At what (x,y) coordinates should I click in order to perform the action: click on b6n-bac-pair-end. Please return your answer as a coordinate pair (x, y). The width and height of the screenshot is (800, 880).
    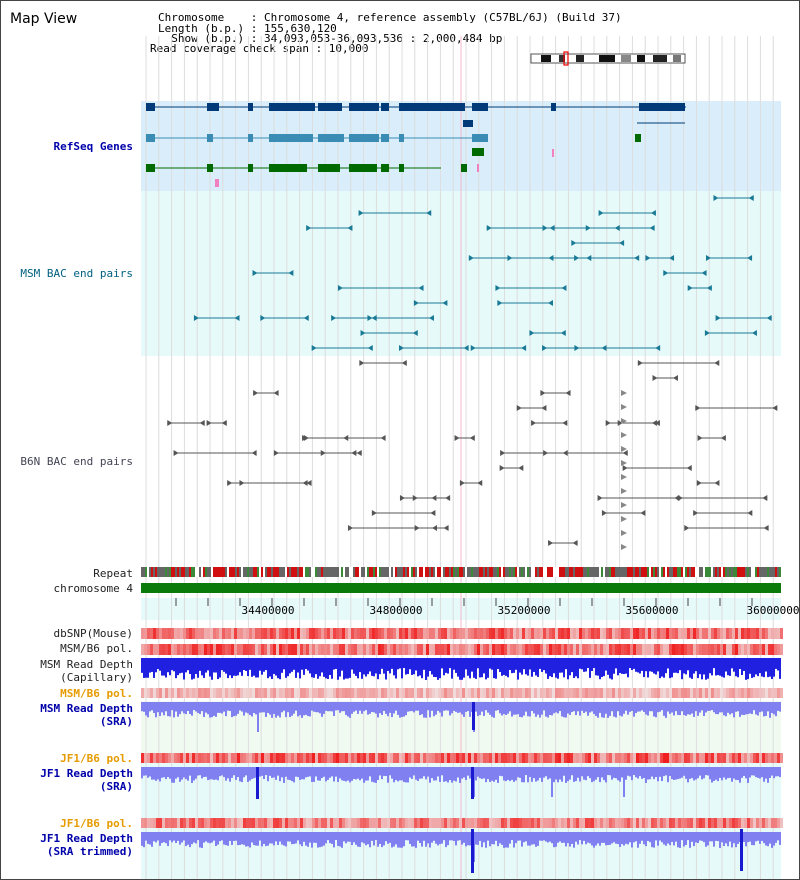
    Looking at the image, I should click on (750, 513).